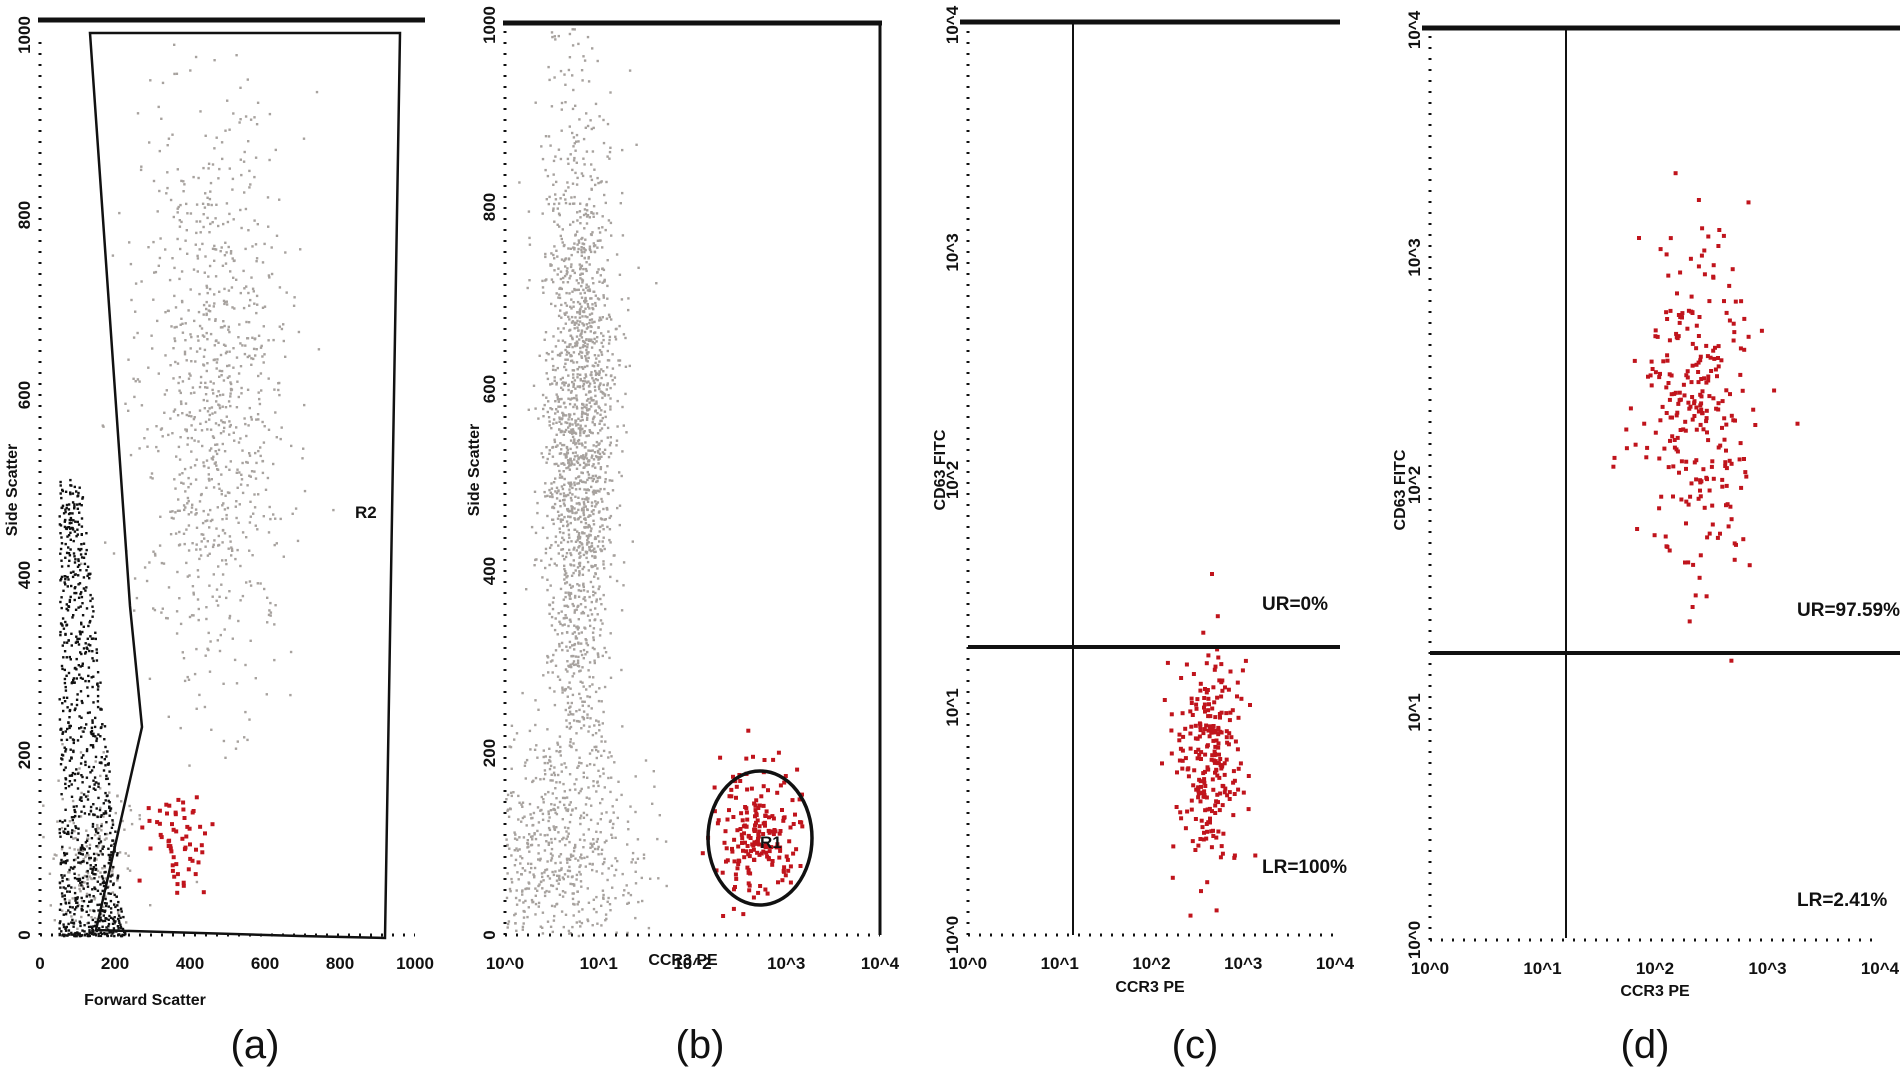 The height and width of the screenshot is (1071, 1900). Describe the element at coordinates (1295, 604) in the screenshot. I see `panel-c-ur-label: UR=0%` at that location.